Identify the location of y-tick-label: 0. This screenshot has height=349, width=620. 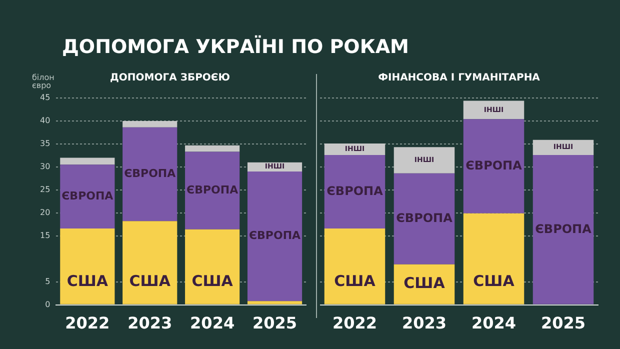
(47, 304).